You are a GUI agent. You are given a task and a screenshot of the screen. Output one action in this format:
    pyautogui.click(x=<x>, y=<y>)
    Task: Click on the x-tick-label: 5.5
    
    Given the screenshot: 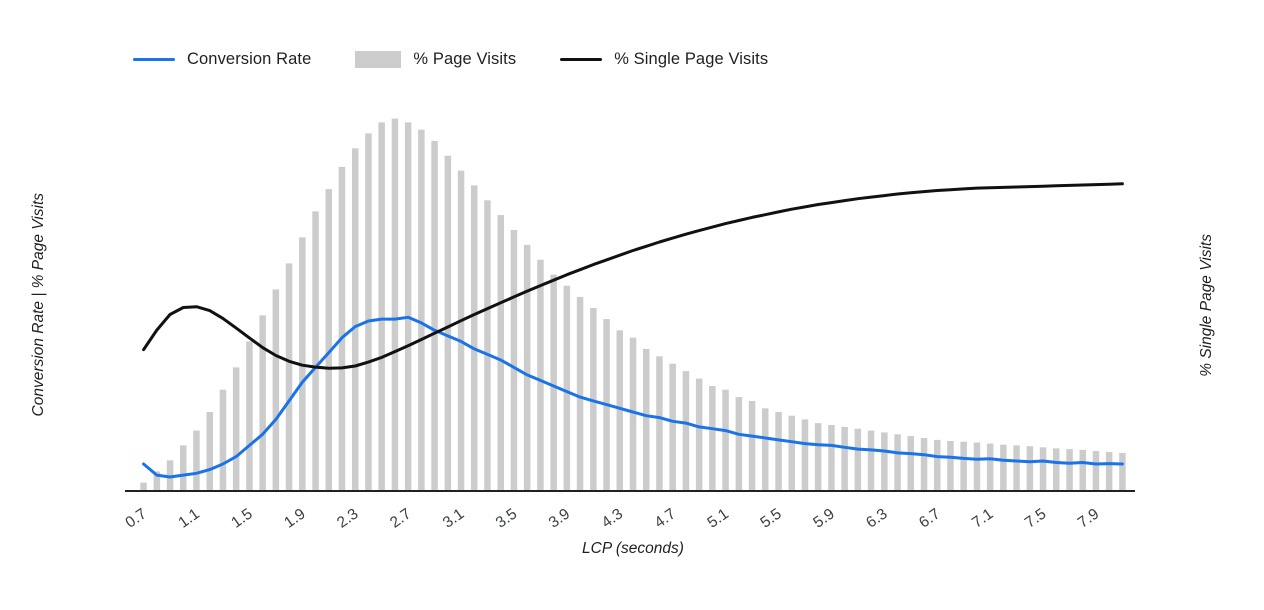 What is the action you would take?
    pyautogui.click(x=770, y=518)
    